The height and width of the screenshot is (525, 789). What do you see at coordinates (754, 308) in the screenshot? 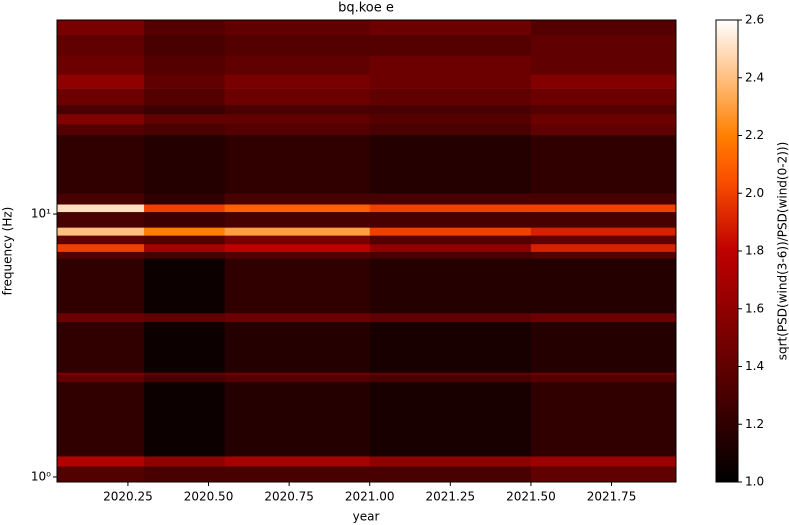
I see `colorbar-tick-label: 1.6` at bounding box center [754, 308].